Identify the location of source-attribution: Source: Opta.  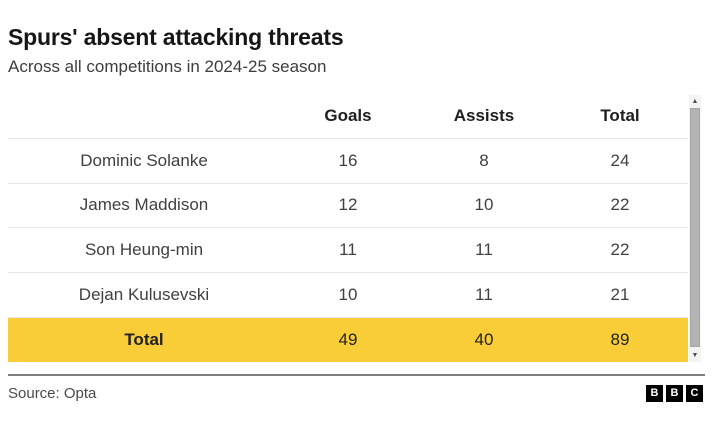
(52, 393).